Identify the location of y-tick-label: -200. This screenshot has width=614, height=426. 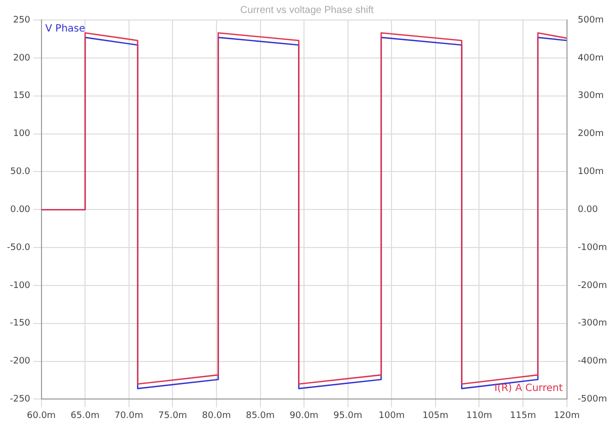
(20, 361).